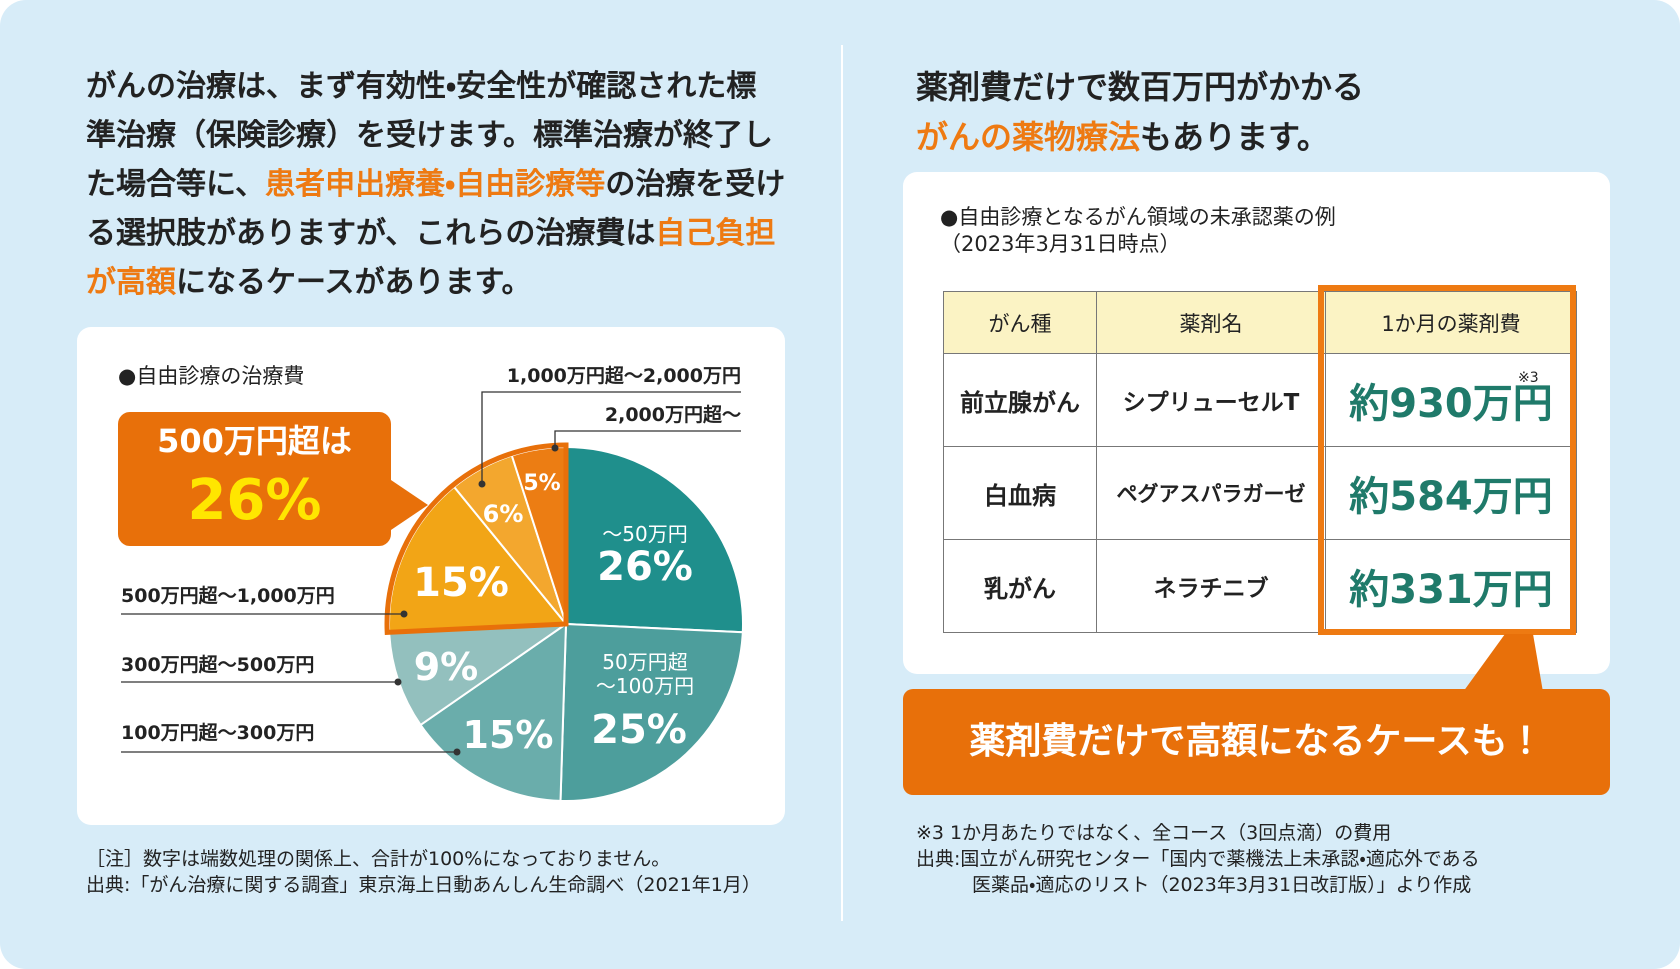 The height and width of the screenshot is (969, 1680). What do you see at coordinates (408, 505) in the screenshot?
I see `callout-pointer` at bounding box center [408, 505].